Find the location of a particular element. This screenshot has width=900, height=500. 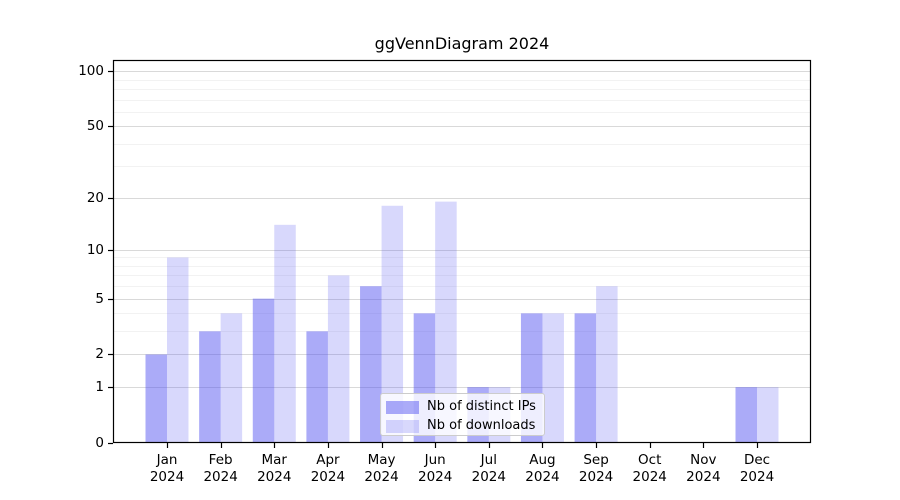

bar-mar-downloads is located at coordinates (285, 333).